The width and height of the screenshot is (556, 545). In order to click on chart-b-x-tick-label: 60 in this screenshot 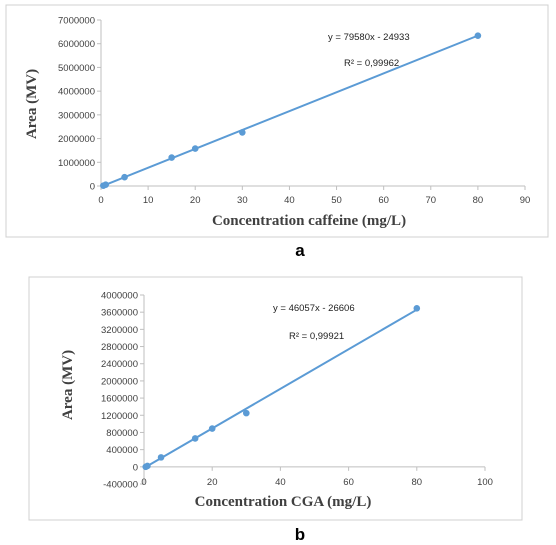, I will do `click(348, 482)`.